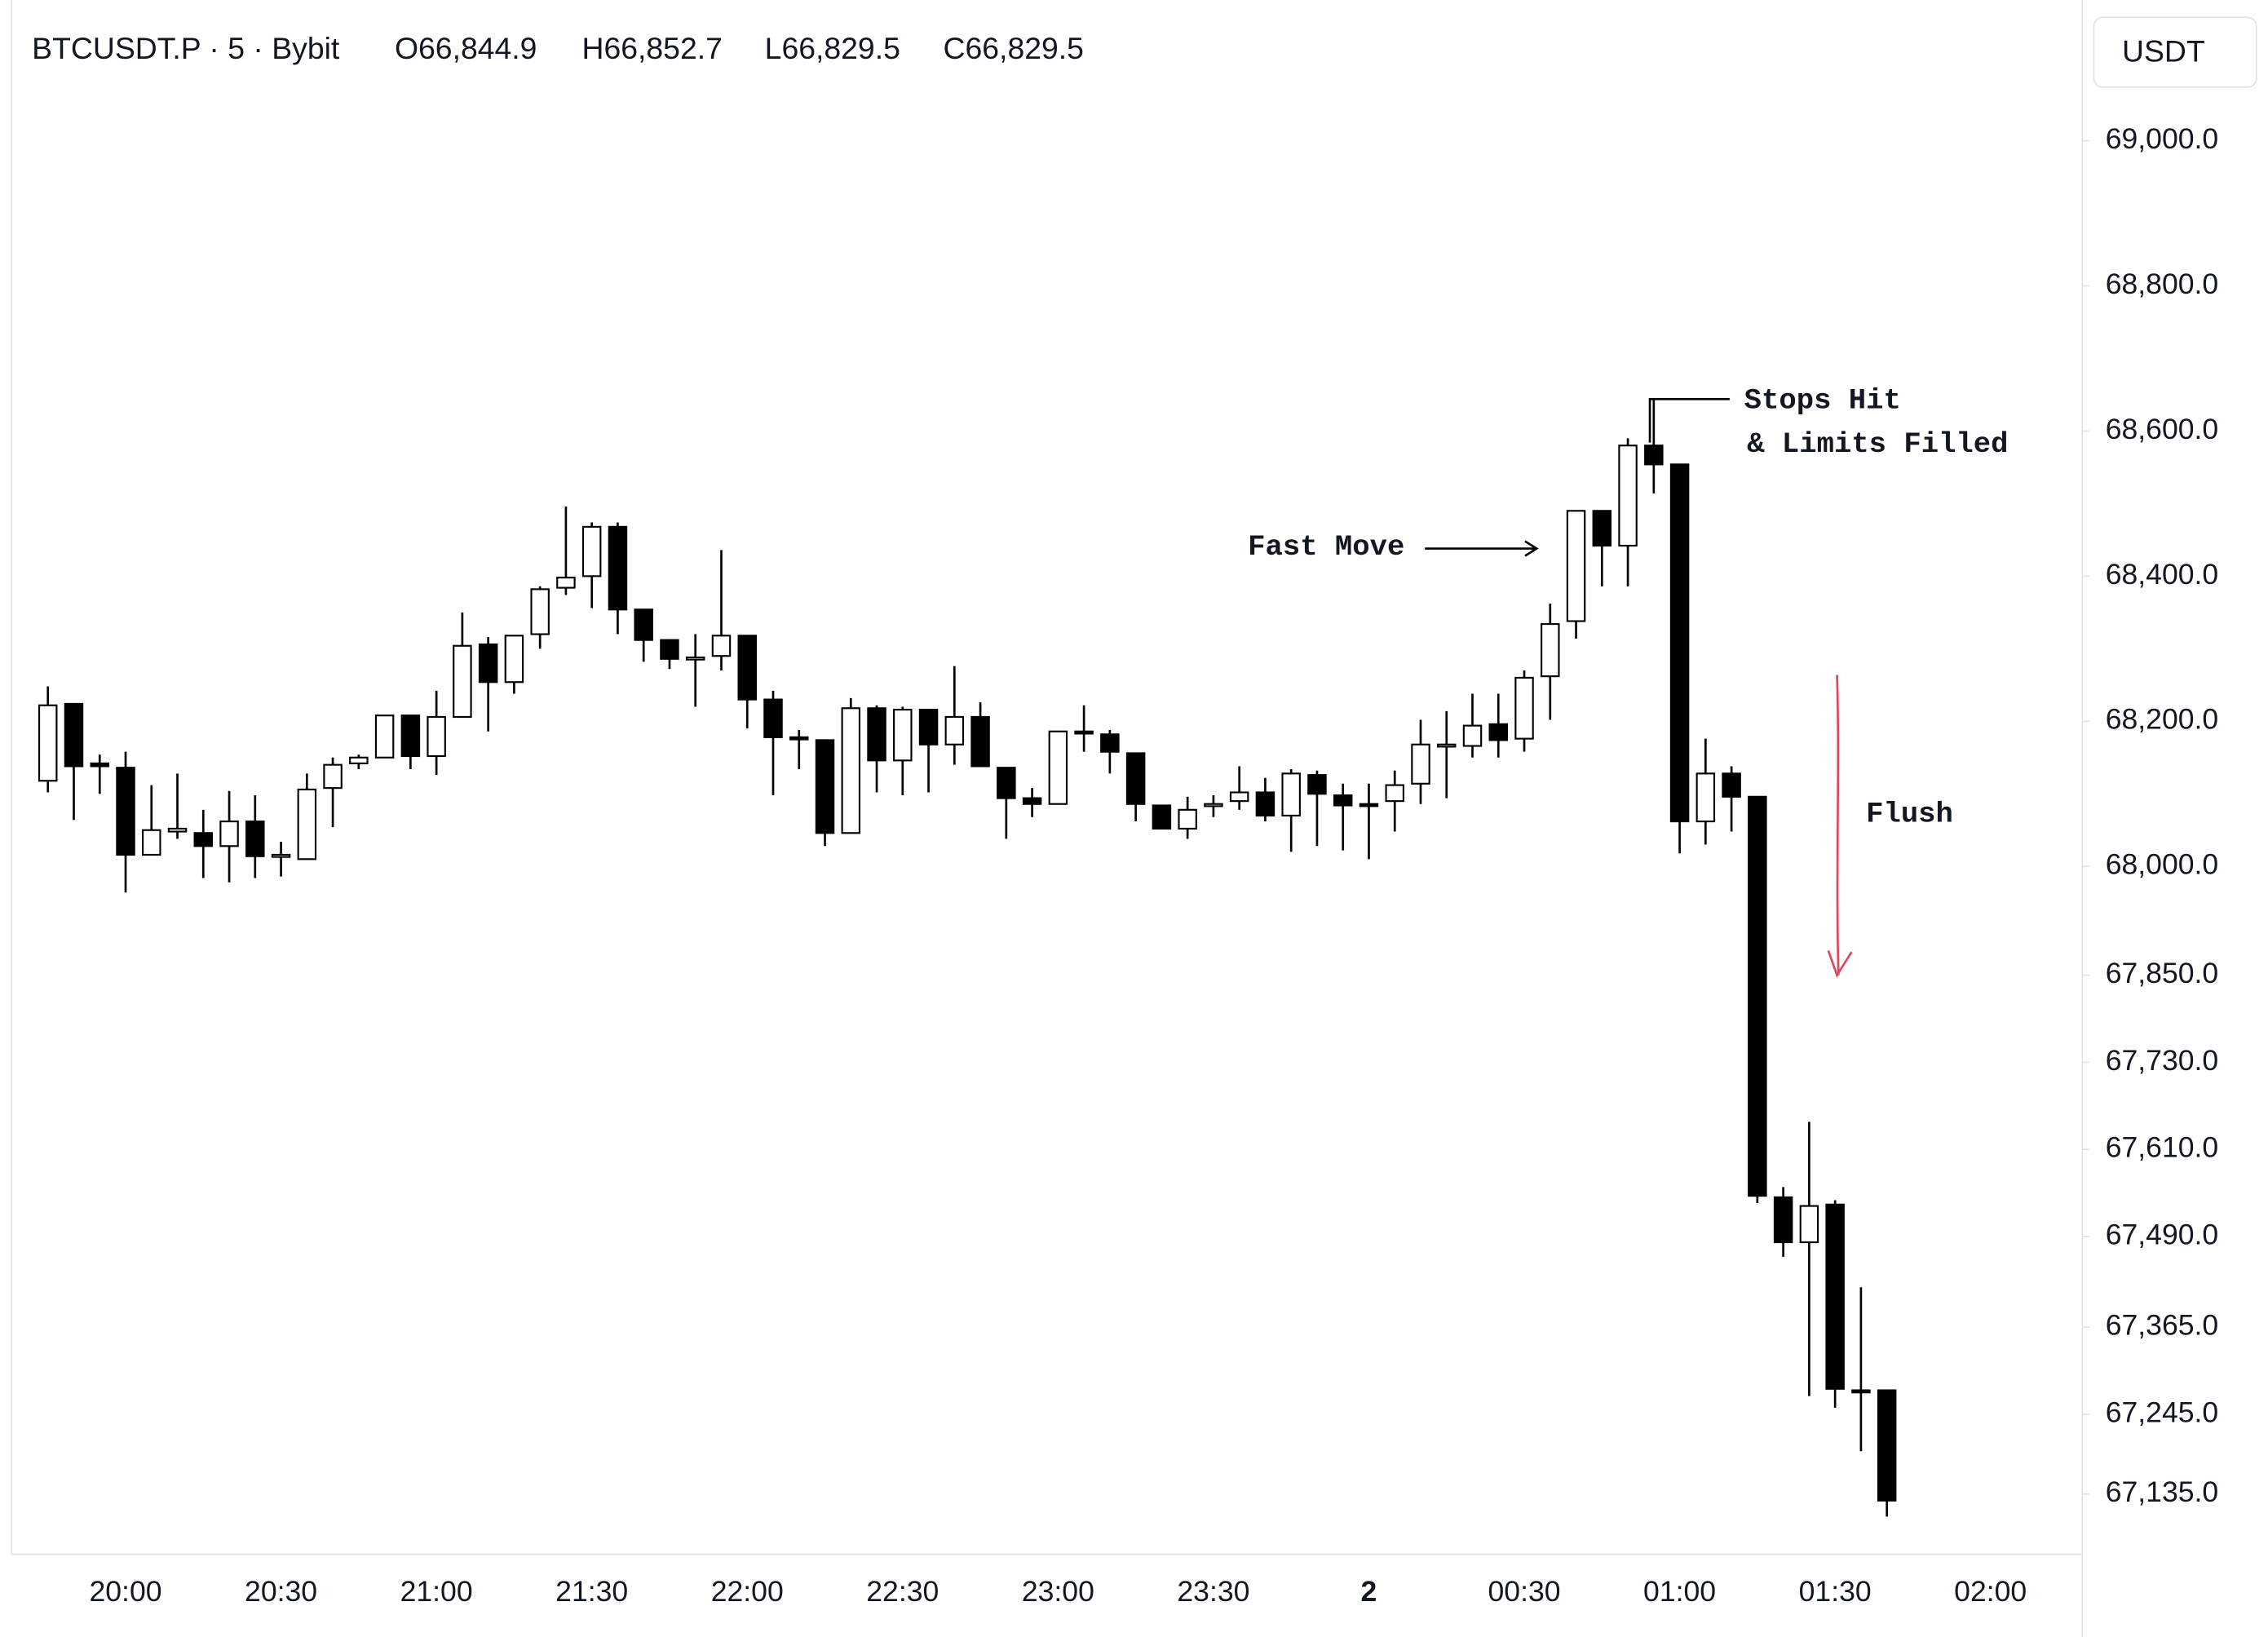 The image size is (2268, 1637). What do you see at coordinates (2162, 1148) in the screenshot?
I see `y-tick-label: 67,610.0` at bounding box center [2162, 1148].